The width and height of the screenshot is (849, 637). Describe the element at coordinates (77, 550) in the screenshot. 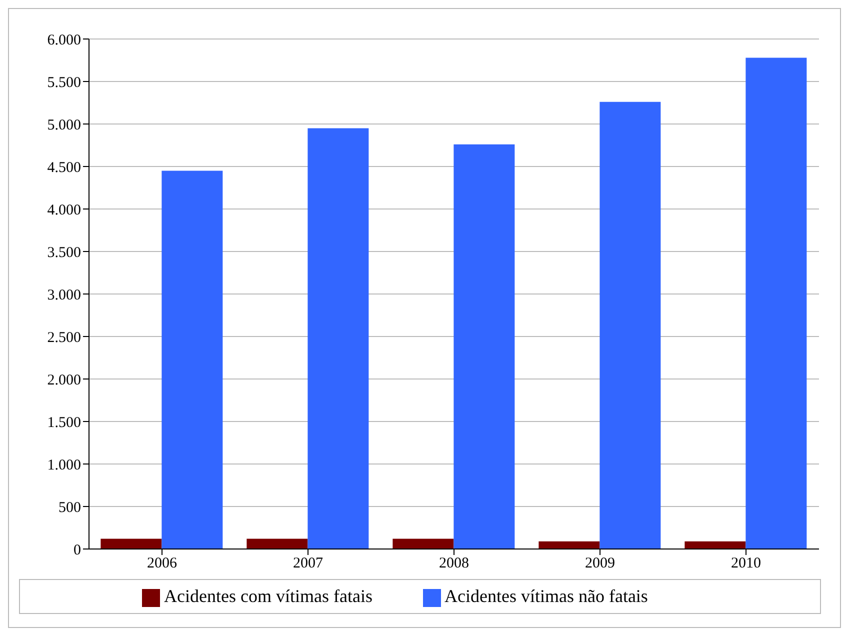

I see `y-tick-label: 0` at that location.